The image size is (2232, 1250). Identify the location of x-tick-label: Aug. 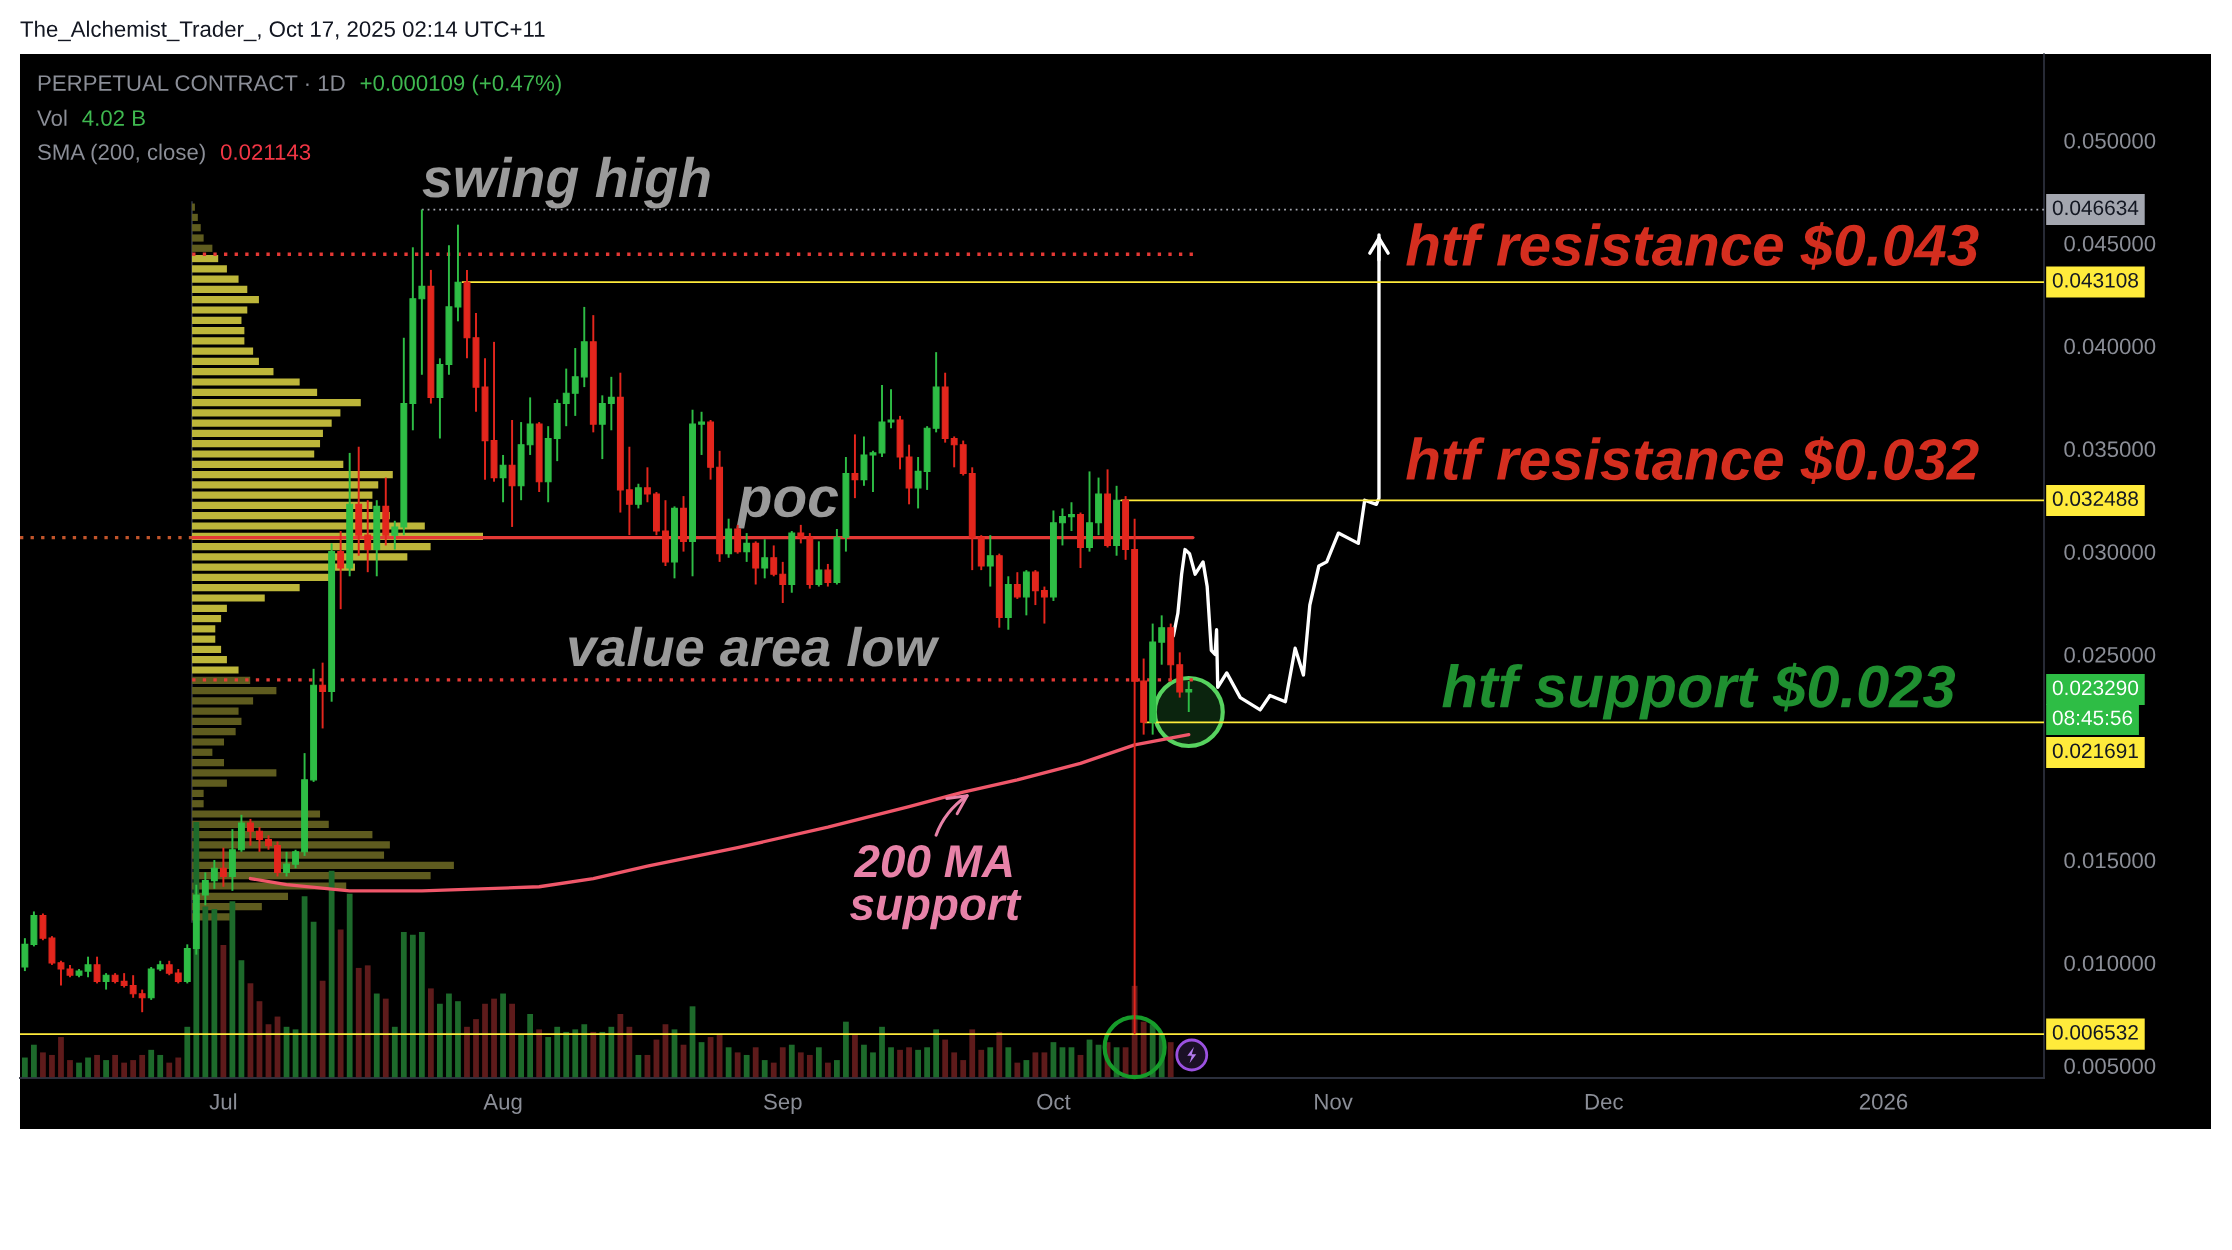
(502, 1104).